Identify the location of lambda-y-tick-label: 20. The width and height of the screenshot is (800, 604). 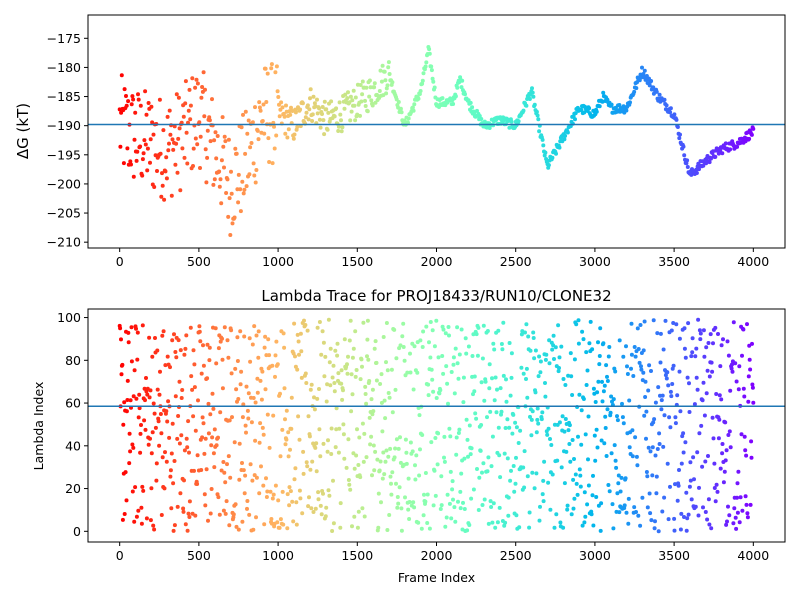
(73, 488).